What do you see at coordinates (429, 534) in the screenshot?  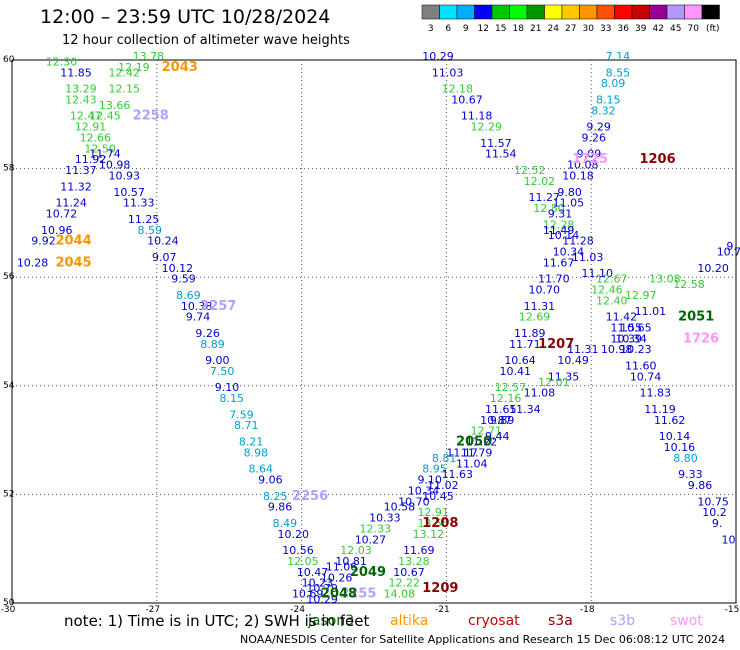 I see `wave-height-value: 13.12` at bounding box center [429, 534].